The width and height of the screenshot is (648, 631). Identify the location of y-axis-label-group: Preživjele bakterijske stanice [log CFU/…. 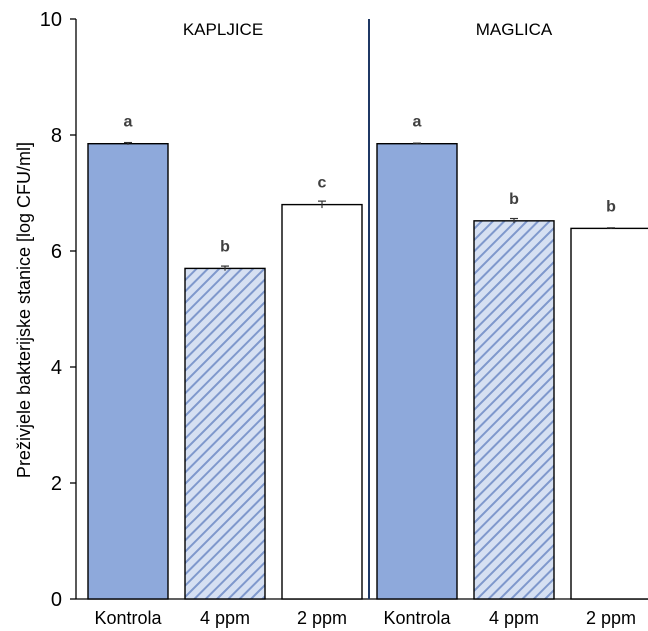
(24, 310).